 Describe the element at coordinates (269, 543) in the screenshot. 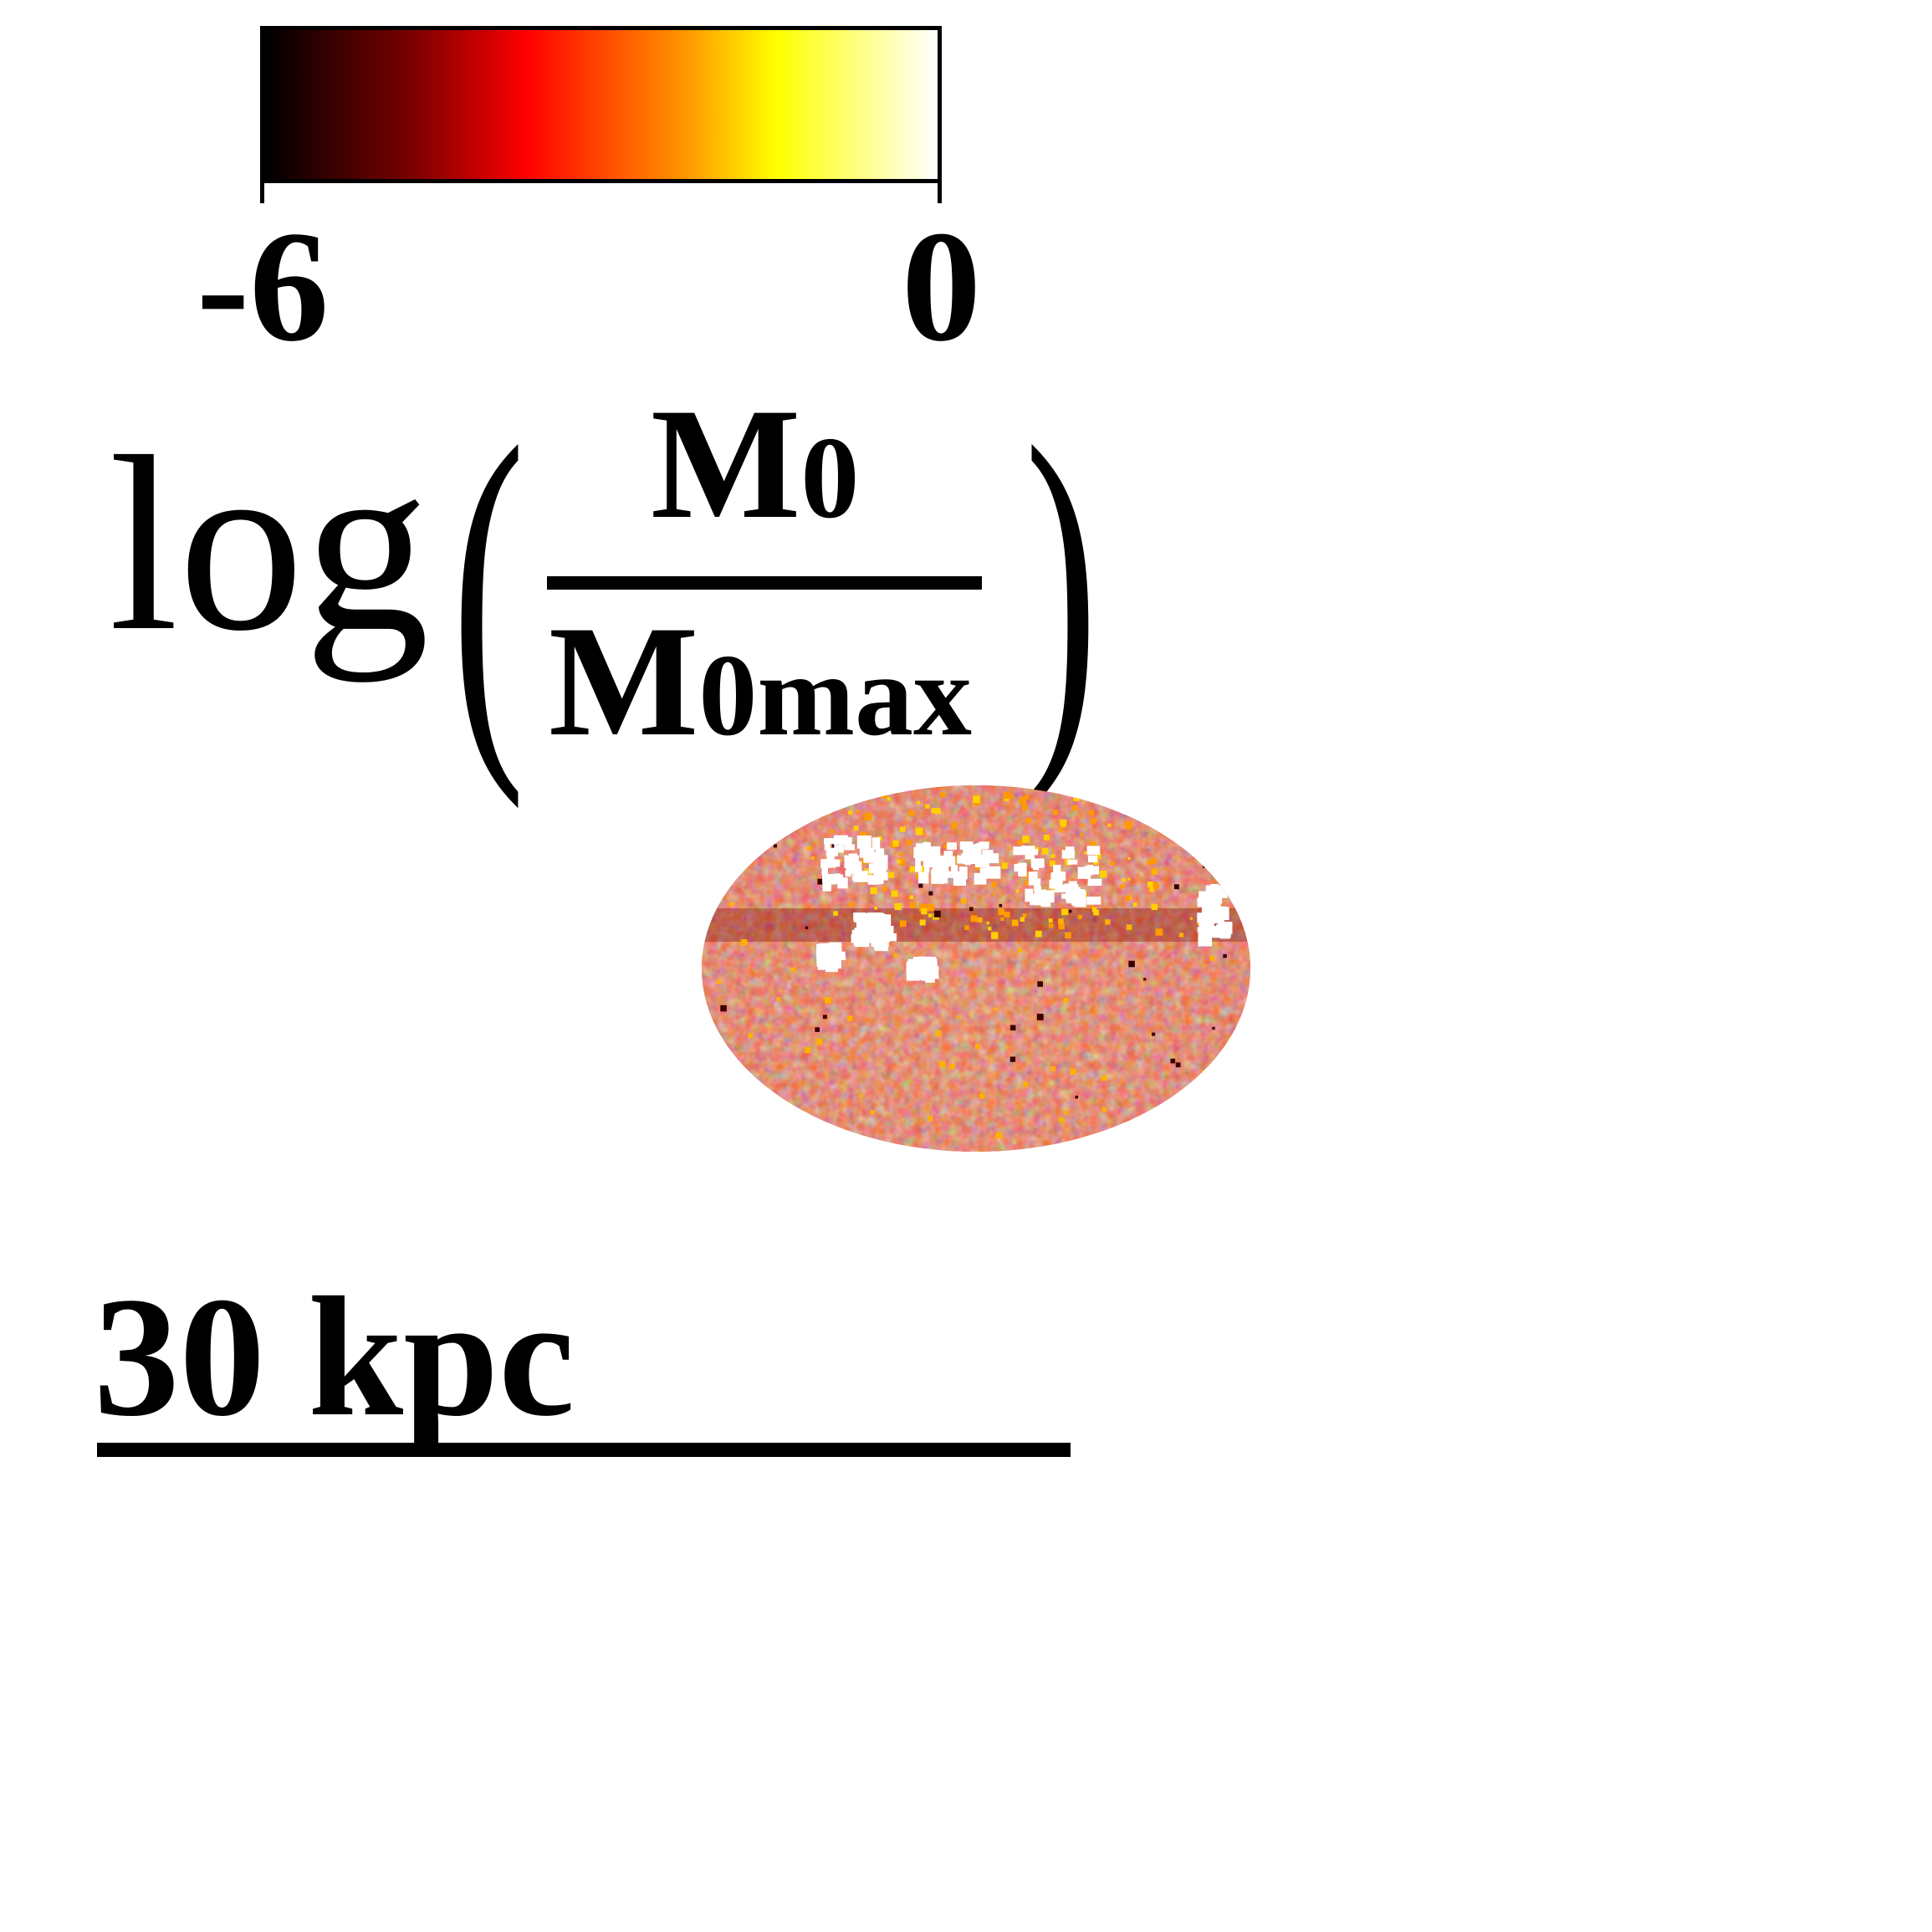

I see `log-label: log` at that location.